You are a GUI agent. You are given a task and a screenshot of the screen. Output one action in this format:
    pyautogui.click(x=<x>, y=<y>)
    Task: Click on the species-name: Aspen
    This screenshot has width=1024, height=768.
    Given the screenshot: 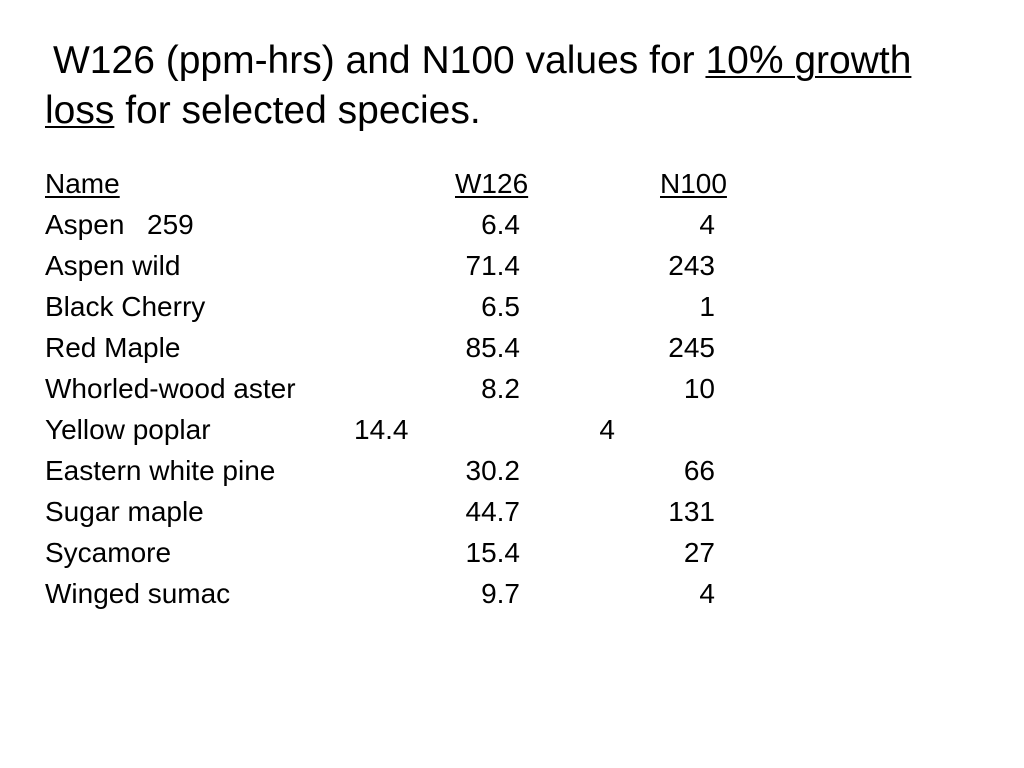 What is the action you would take?
    pyautogui.click(x=85, y=224)
    